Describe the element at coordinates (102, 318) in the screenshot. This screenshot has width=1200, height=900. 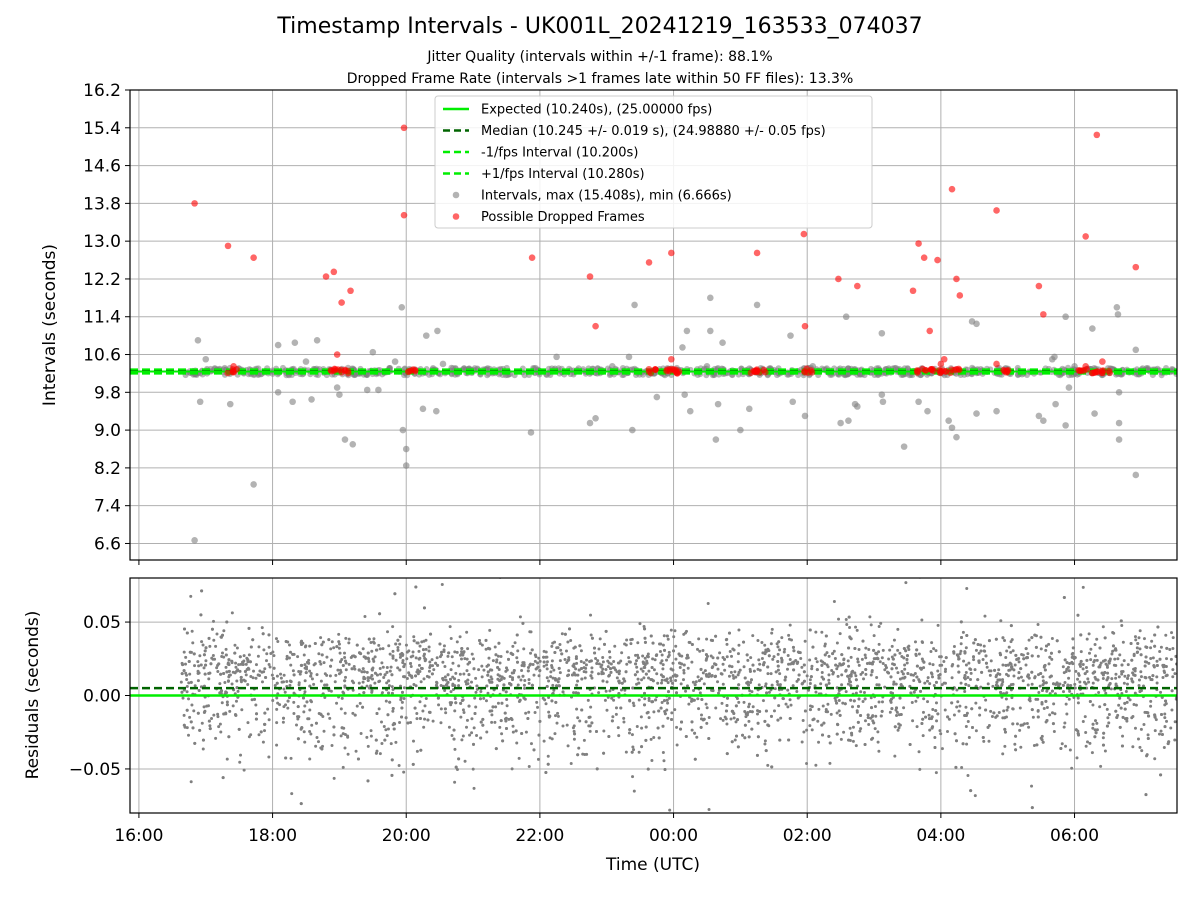
I see `intervals-y-tick-label: 11.4` at that location.